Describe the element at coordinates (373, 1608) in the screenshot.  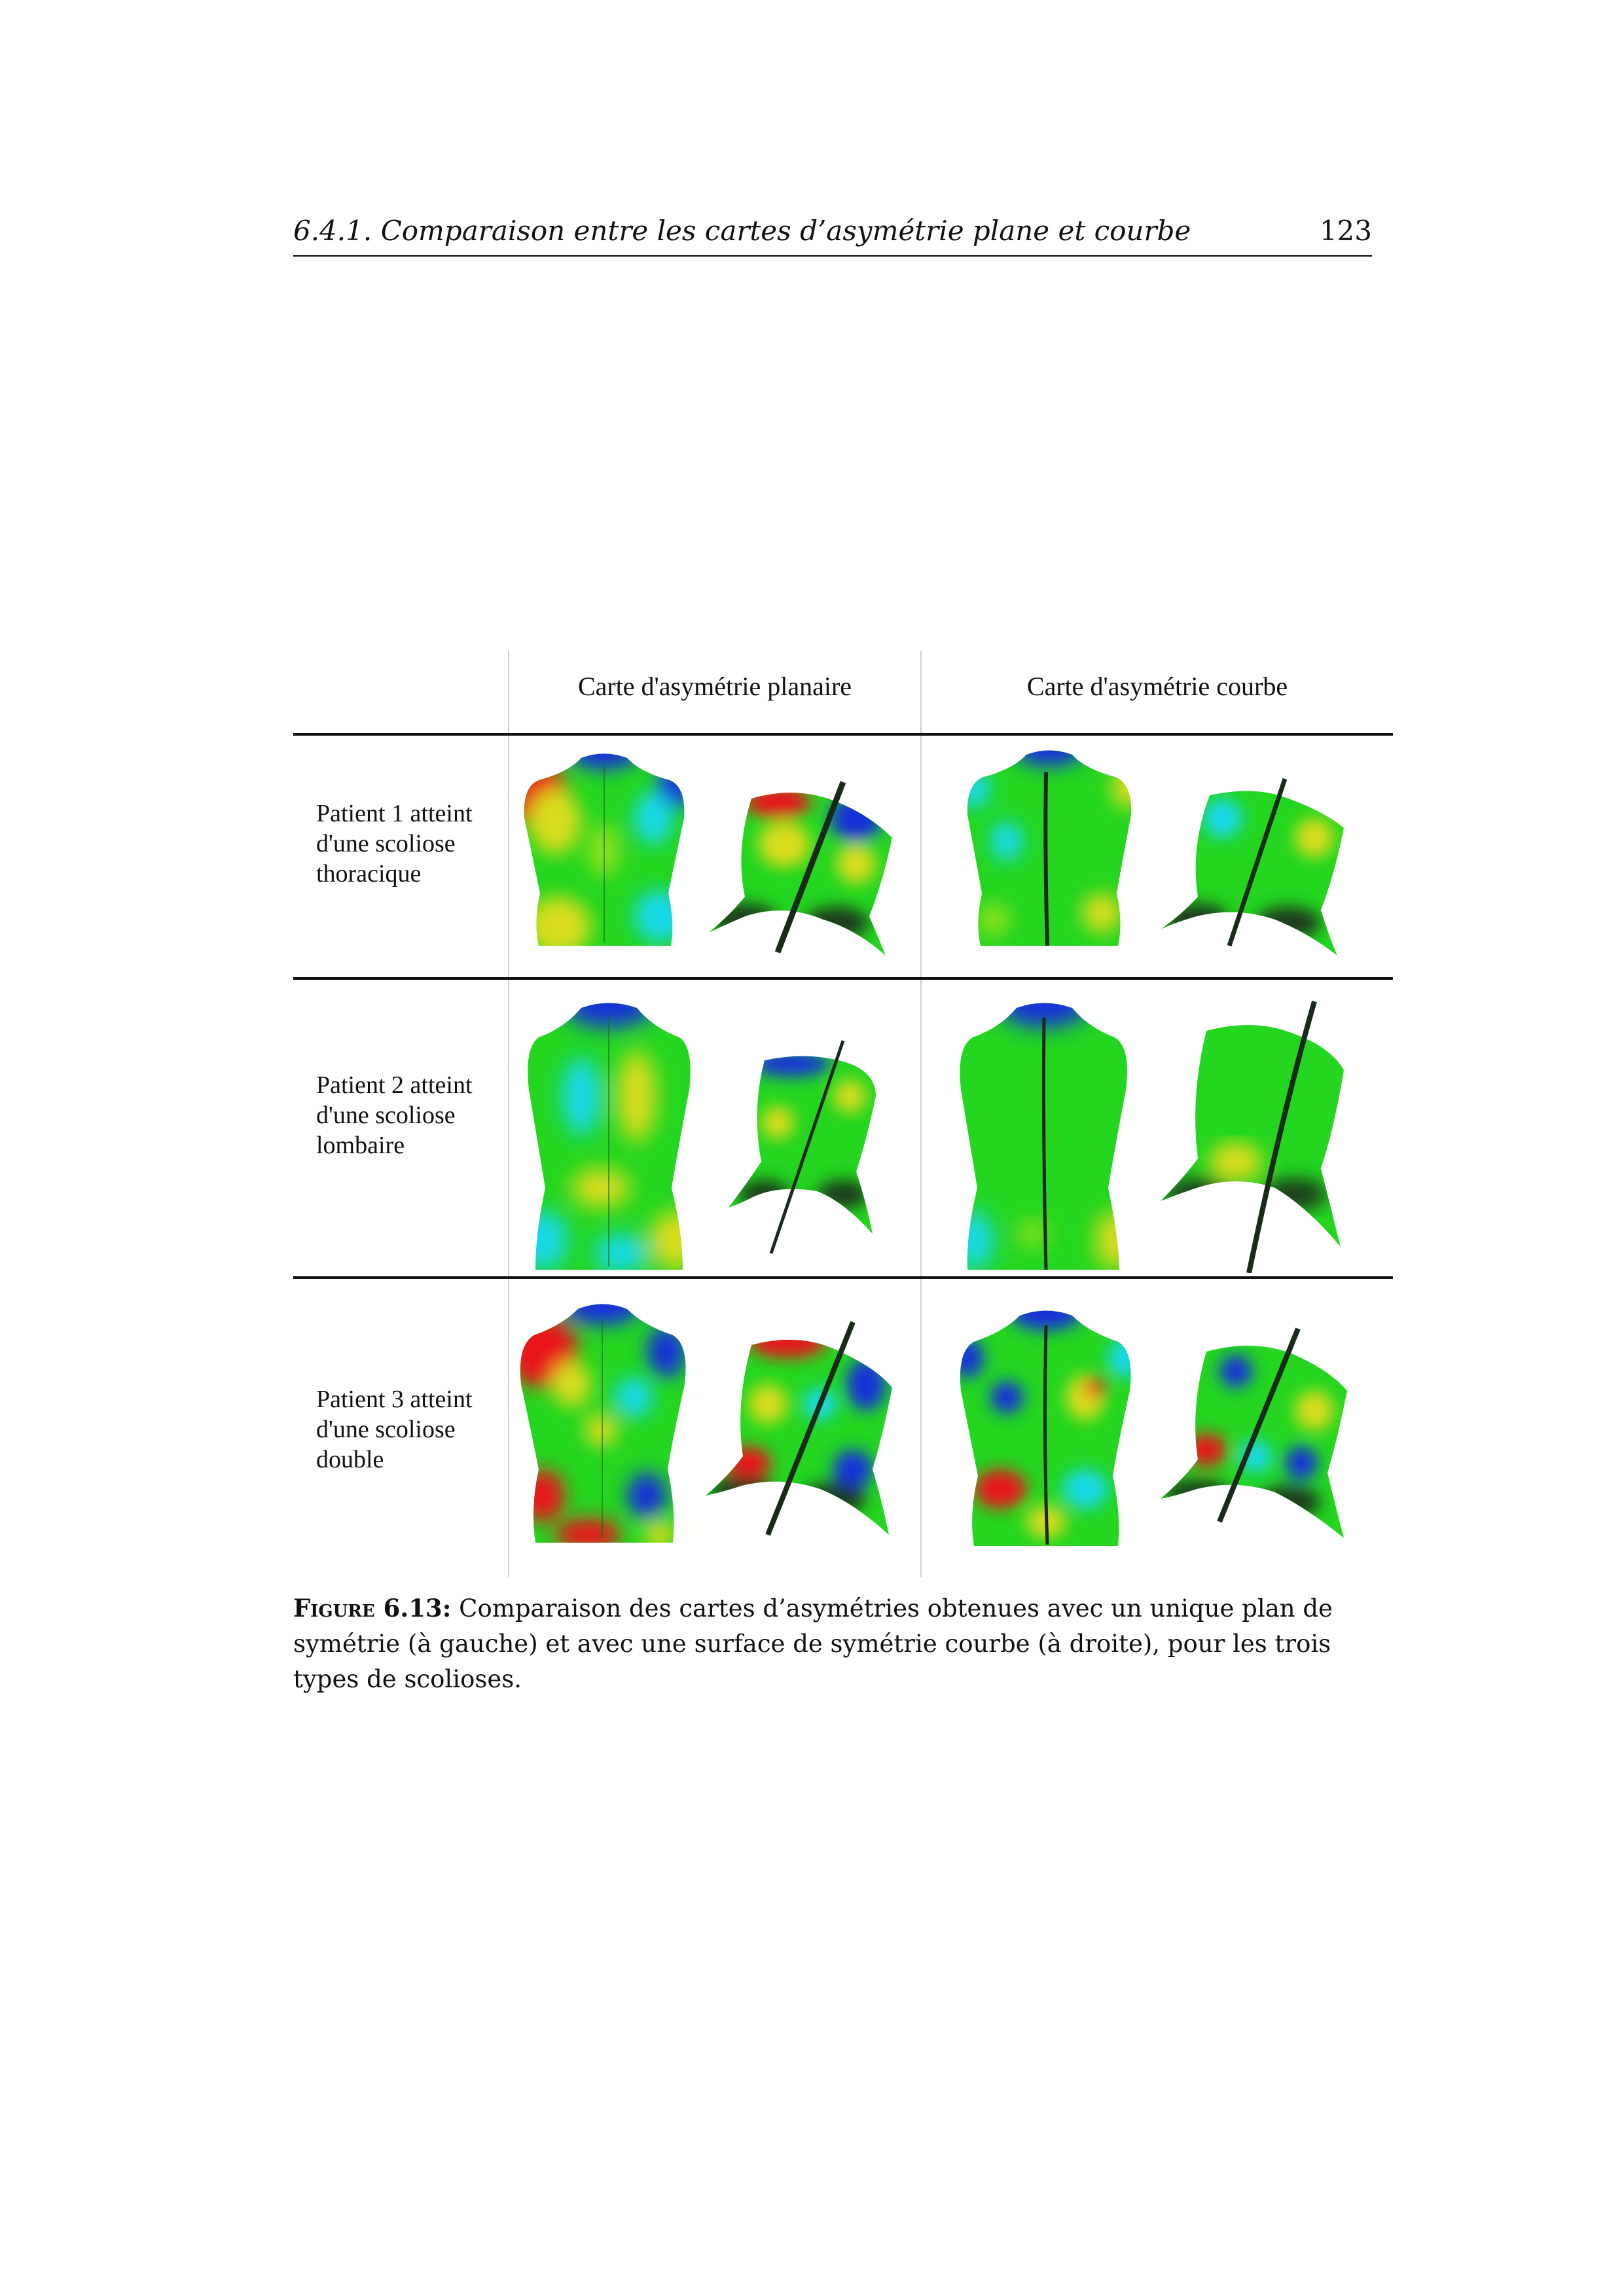
I see `figure-label: Figure 6.13:` at that location.